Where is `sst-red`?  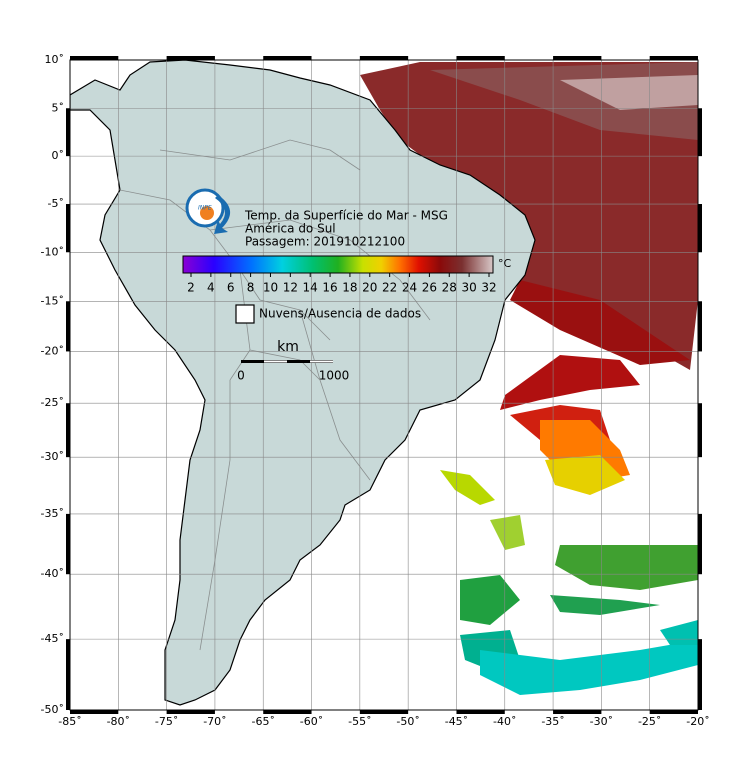 sst-red is located at coordinates (570, 382).